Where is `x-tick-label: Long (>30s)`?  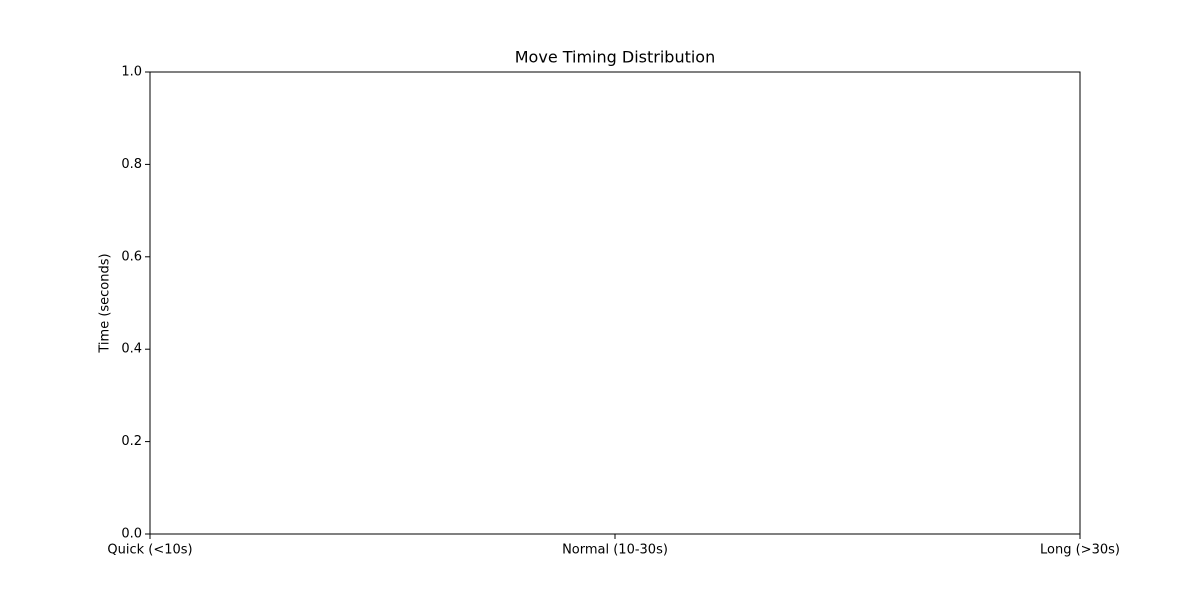 x-tick-label: Long (>30s) is located at coordinates (1080, 550).